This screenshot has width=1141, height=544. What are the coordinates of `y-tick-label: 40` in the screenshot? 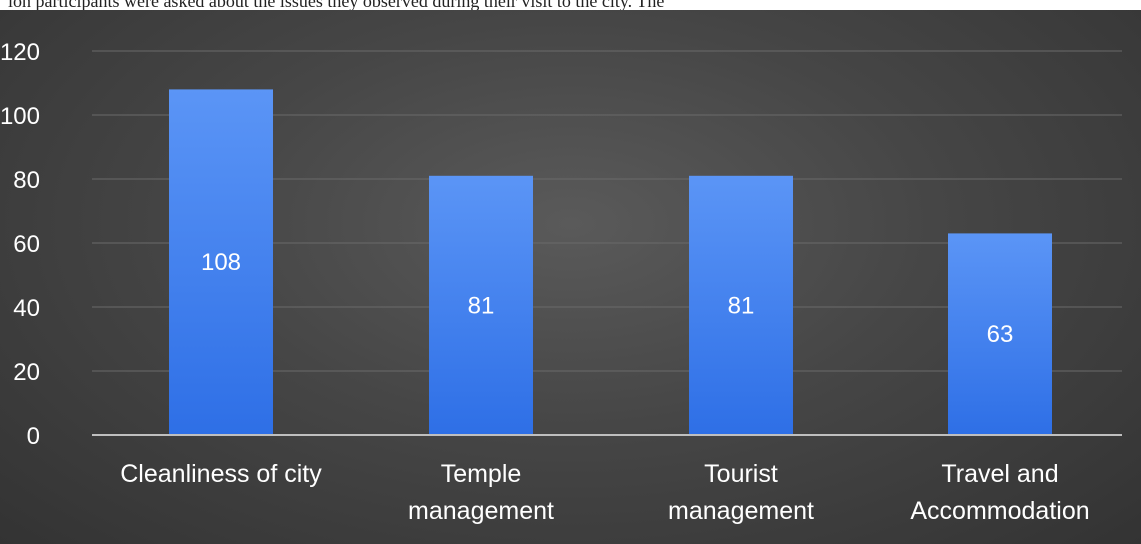 It's located at (26, 308).